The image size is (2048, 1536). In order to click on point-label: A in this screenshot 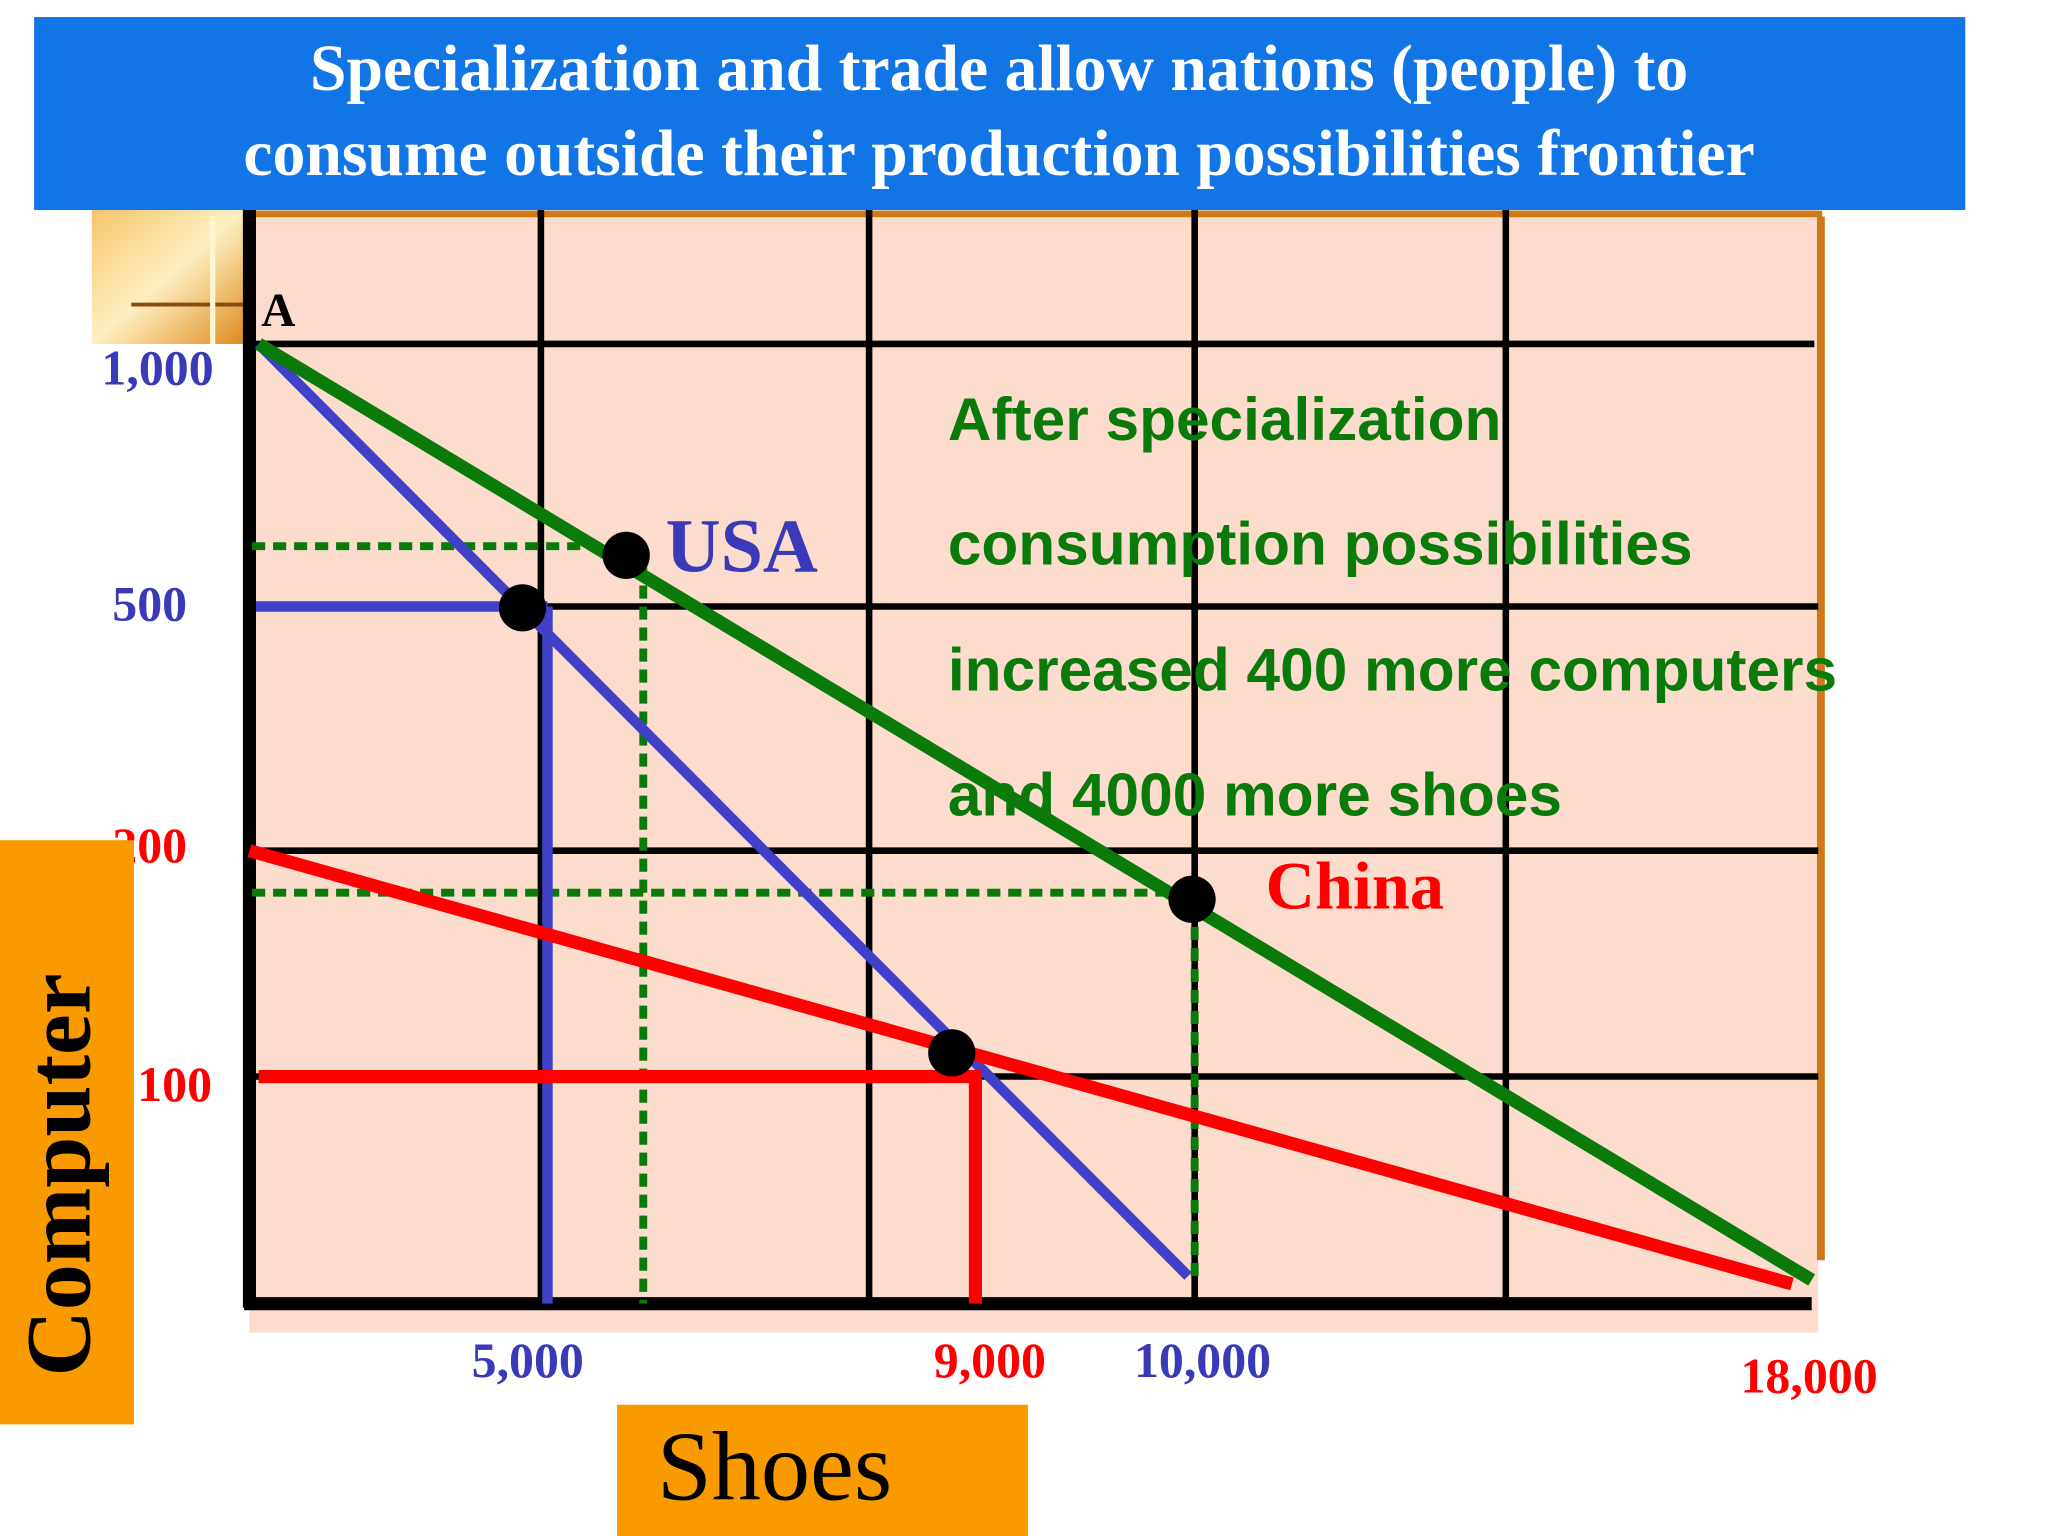, I will do `click(278, 311)`.